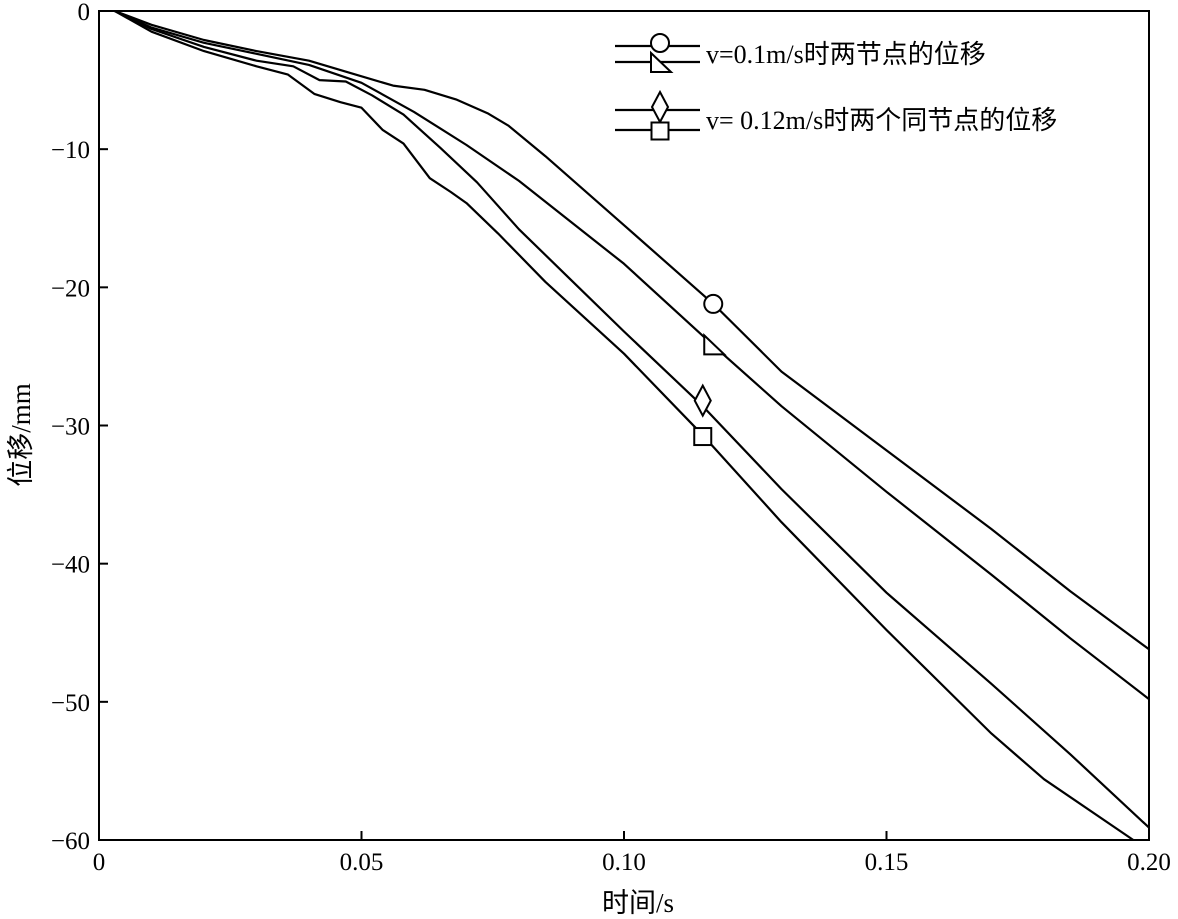  What do you see at coordinates (703, 437) in the screenshot?
I see `square-marker` at bounding box center [703, 437].